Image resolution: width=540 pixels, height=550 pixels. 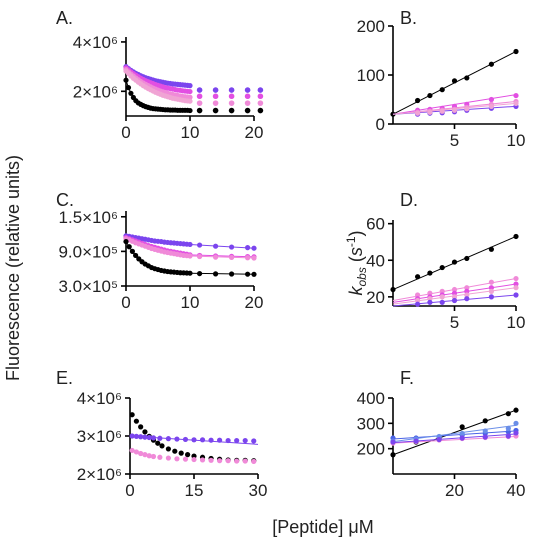 What do you see at coordinates (99, 474) in the screenshot?
I see `y-tick-label: 2×10⁶` at bounding box center [99, 474].